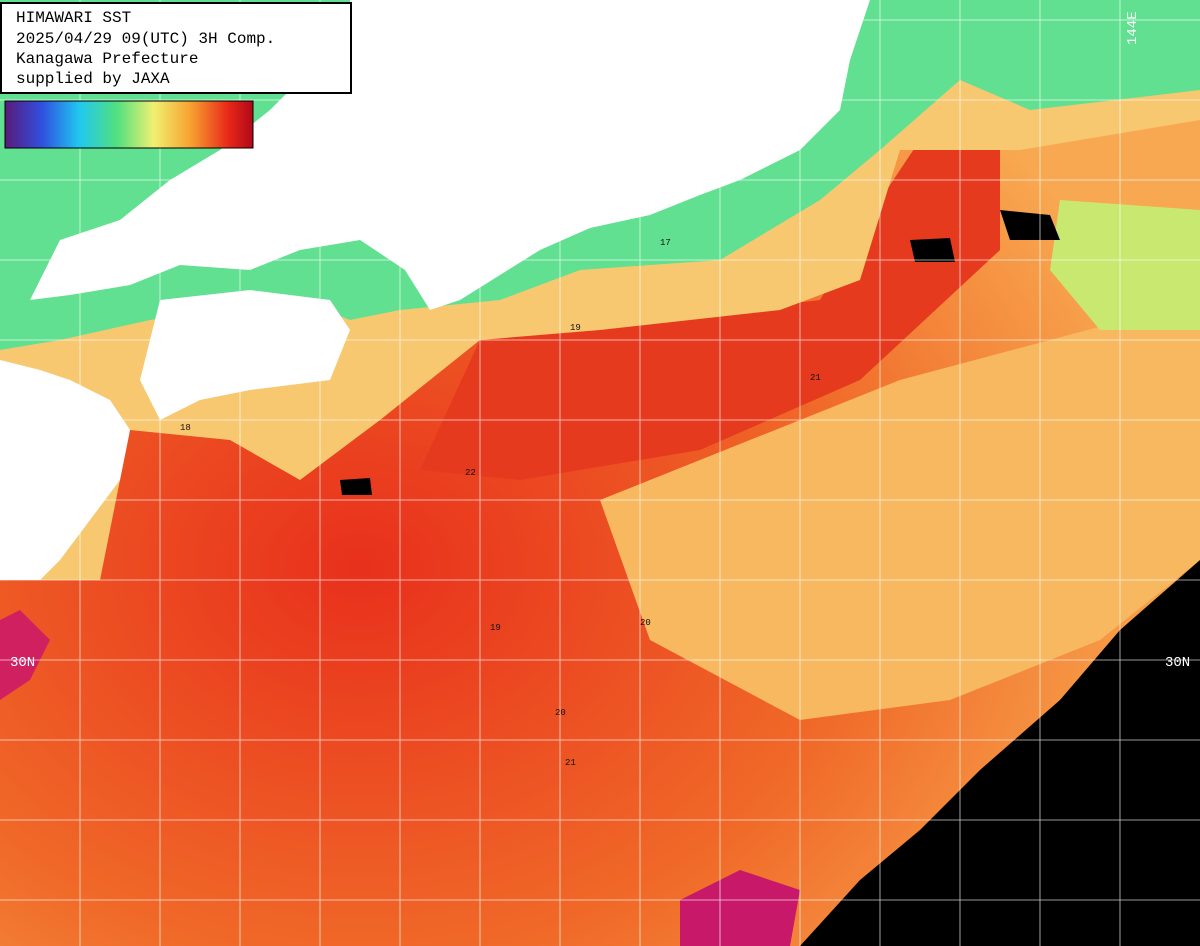 The image size is (1200, 946). Describe the element at coordinates (73, 18) in the screenshot. I see `header-line: HIMAWARI SST` at that location.